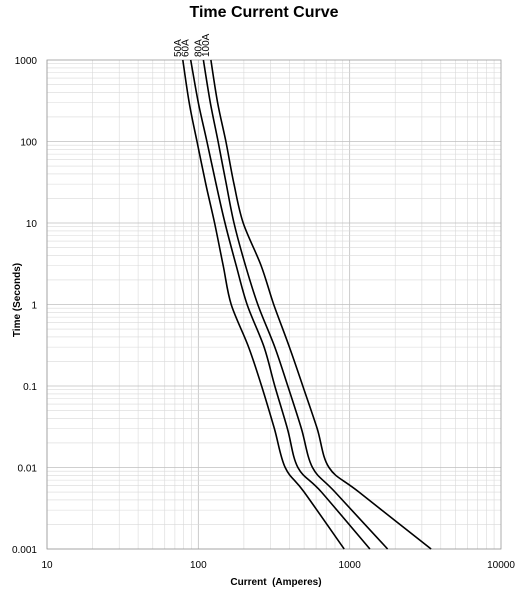  What do you see at coordinates (24, 550) in the screenshot?
I see `y-tick-label: 0.001` at bounding box center [24, 550].